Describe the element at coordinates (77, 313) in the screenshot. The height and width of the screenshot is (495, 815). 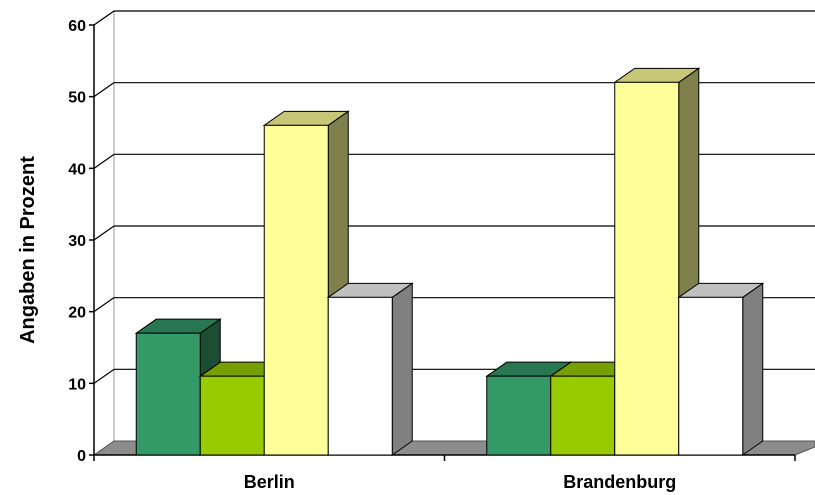
I see `y-tick-label: 20` at that location.